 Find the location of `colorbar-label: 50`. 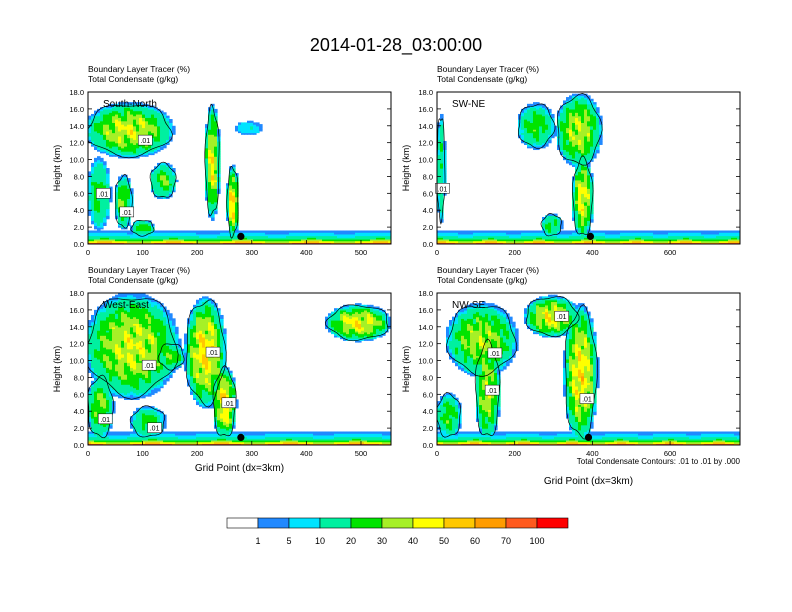

colorbar-label: 50 is located at coordinates (444, 541).